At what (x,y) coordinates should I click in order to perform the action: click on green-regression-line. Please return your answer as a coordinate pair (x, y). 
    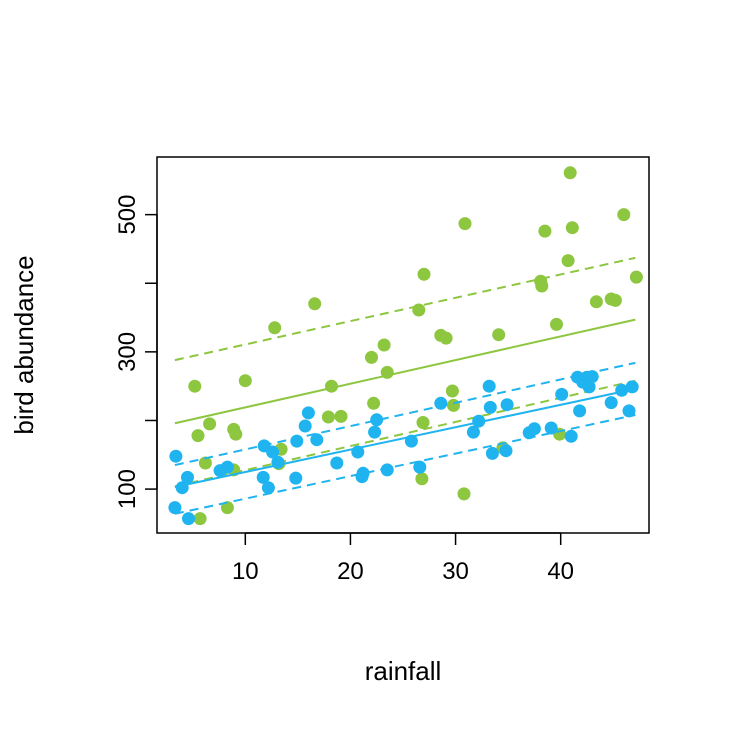
    Looking at the image, I should click on (405, 371).